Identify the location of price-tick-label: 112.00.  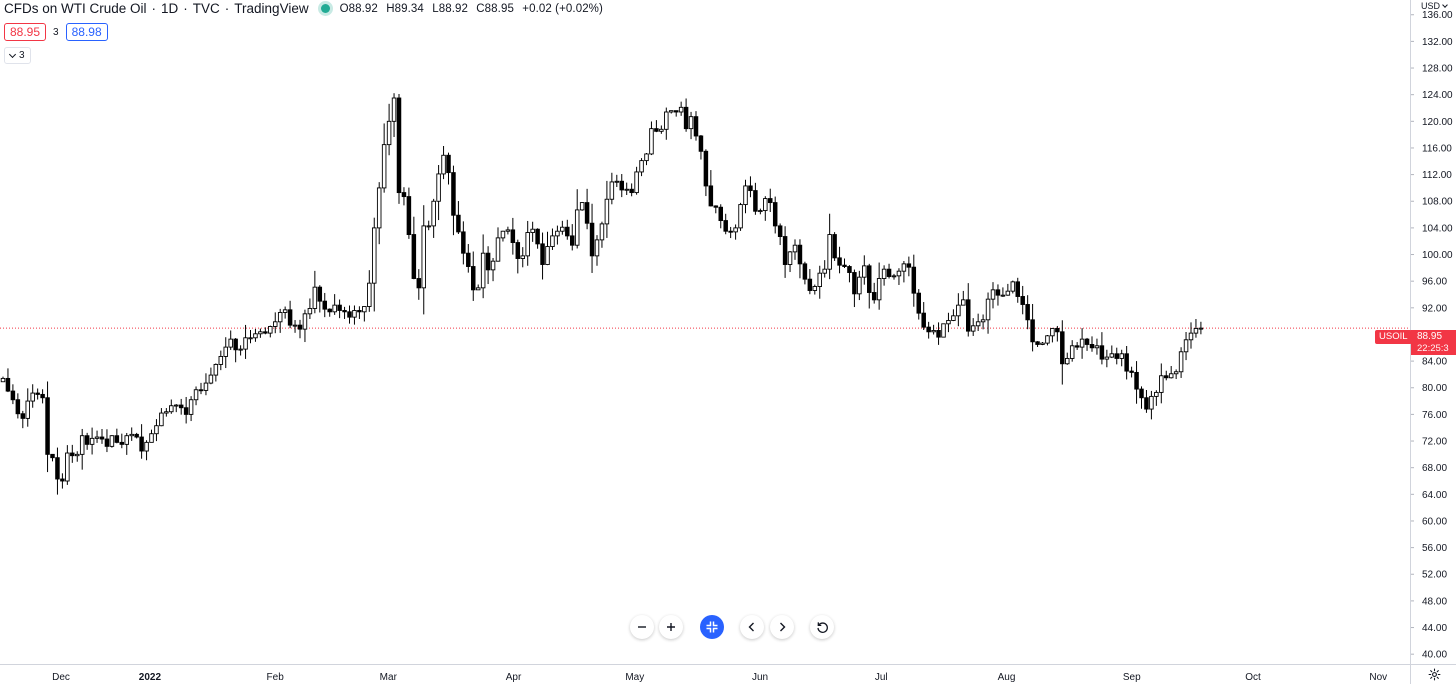
(1437, 175).